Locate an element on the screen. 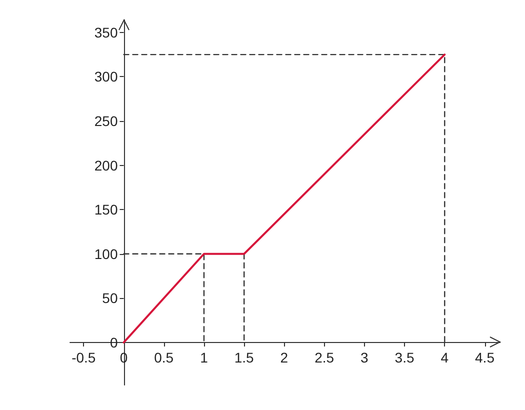 The width and height of the screenshot is (525, 410). x-tick-label: 0.5 is located at coordinates (164, 357).